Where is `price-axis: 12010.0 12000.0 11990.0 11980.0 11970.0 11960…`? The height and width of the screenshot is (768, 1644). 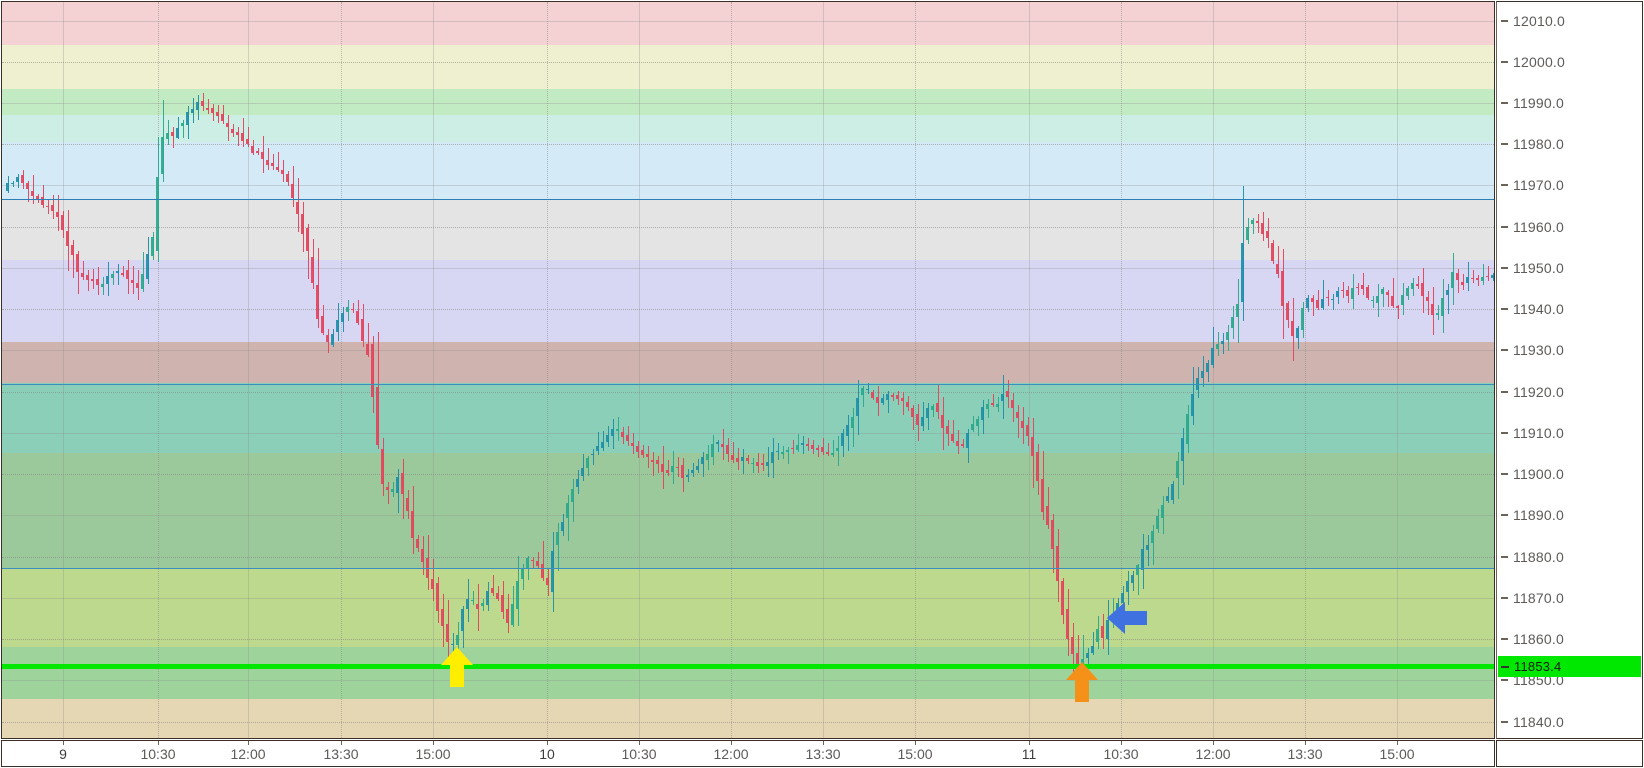
price-axis: 12010.0 12000.0 11990.0 11980.0 11970.0 11960… is located at coordinates (1569, 370).